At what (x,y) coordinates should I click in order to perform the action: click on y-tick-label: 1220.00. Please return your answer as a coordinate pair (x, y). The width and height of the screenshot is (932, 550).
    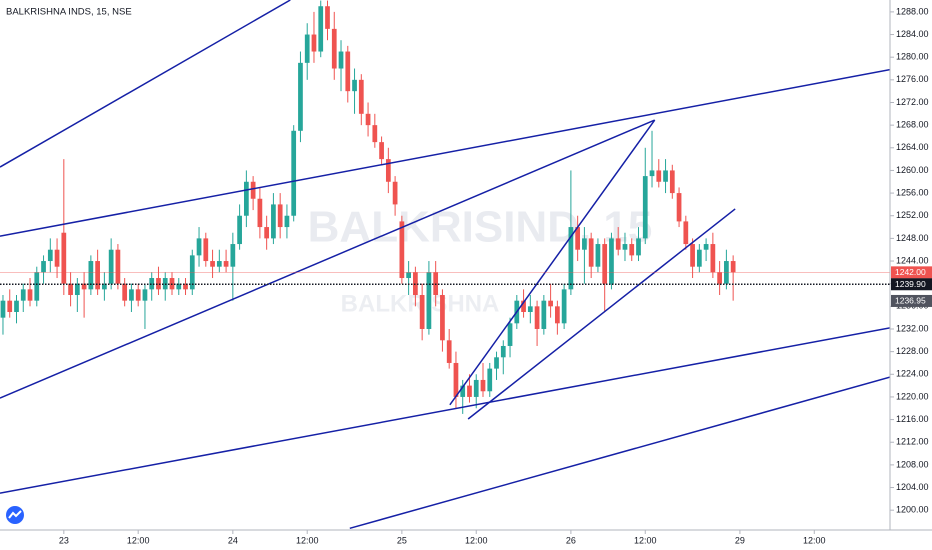
    Looking at the image, I should click on (912, 396).